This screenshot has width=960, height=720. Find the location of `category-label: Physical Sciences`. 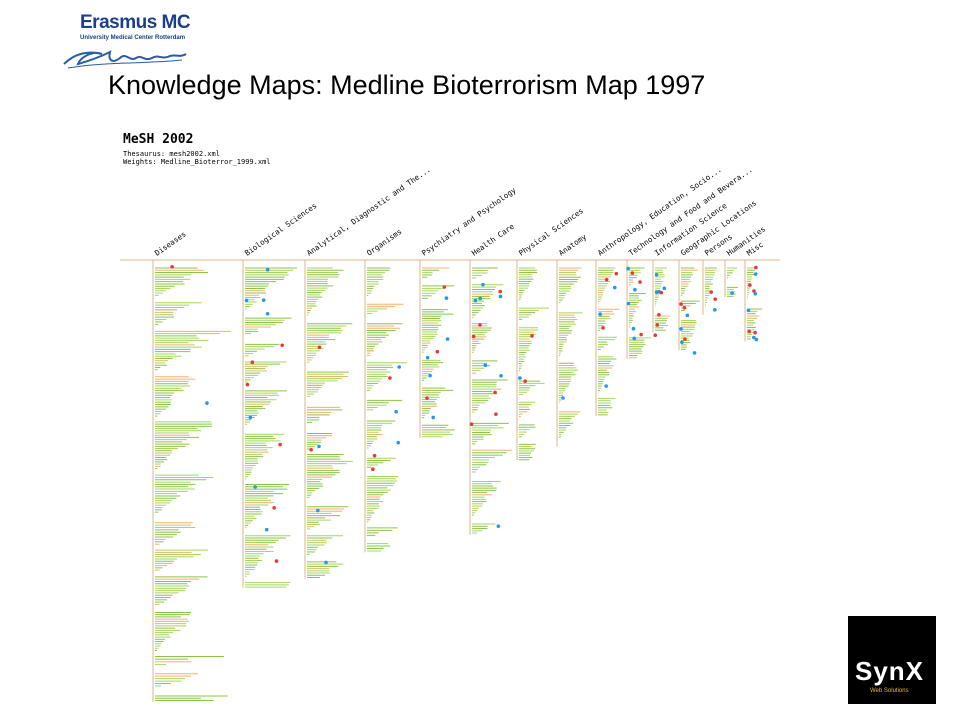

category-label: Physical Sciences is located at coordinates (551, 231).